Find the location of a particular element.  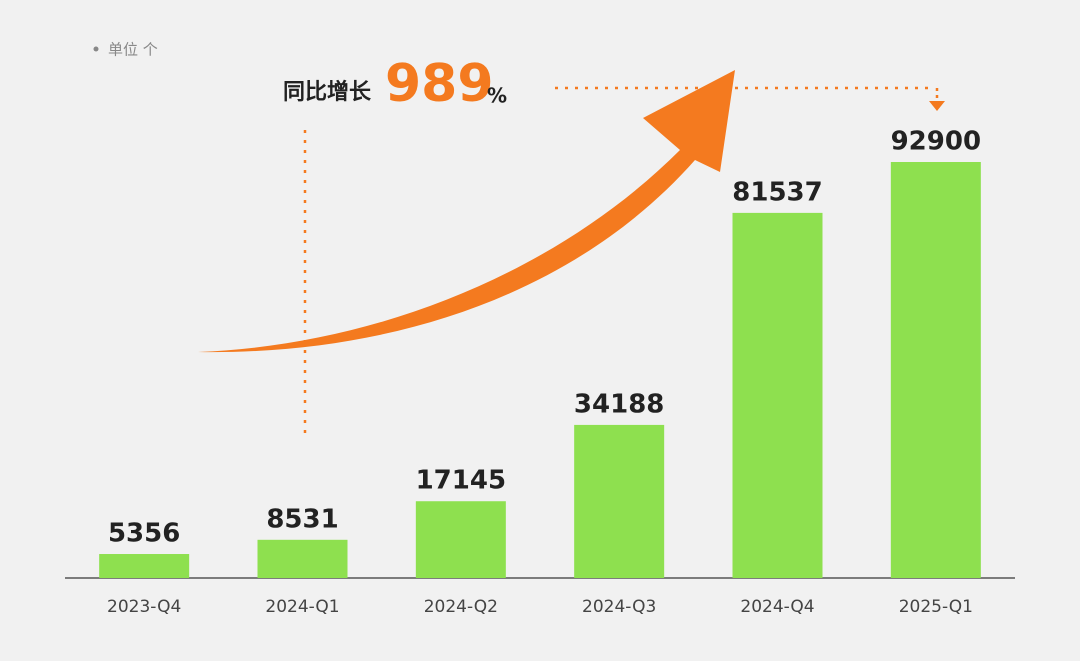

value-label: 5356 is located at coordinates (144, 534).